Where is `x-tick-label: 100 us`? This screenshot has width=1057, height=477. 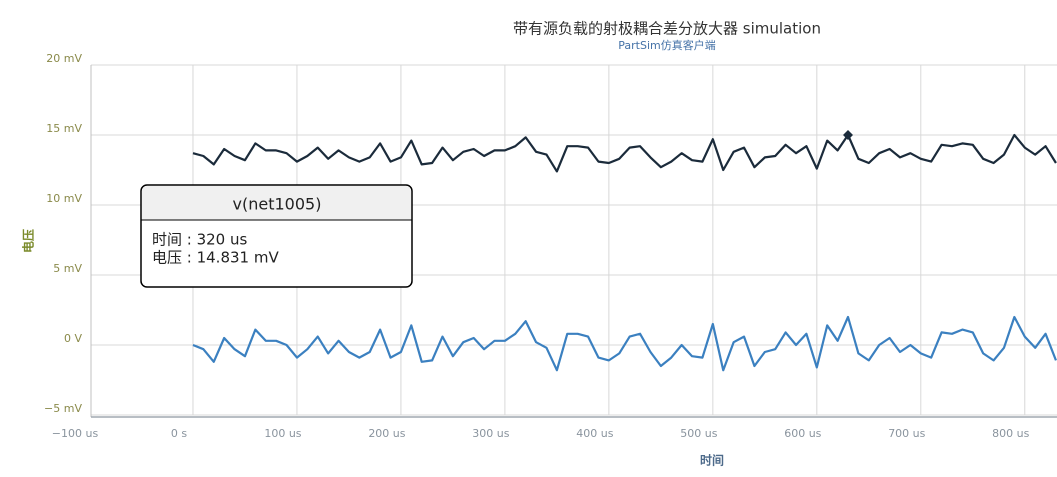
x-tick-label: 100 us is located at coordinates (282, 433).